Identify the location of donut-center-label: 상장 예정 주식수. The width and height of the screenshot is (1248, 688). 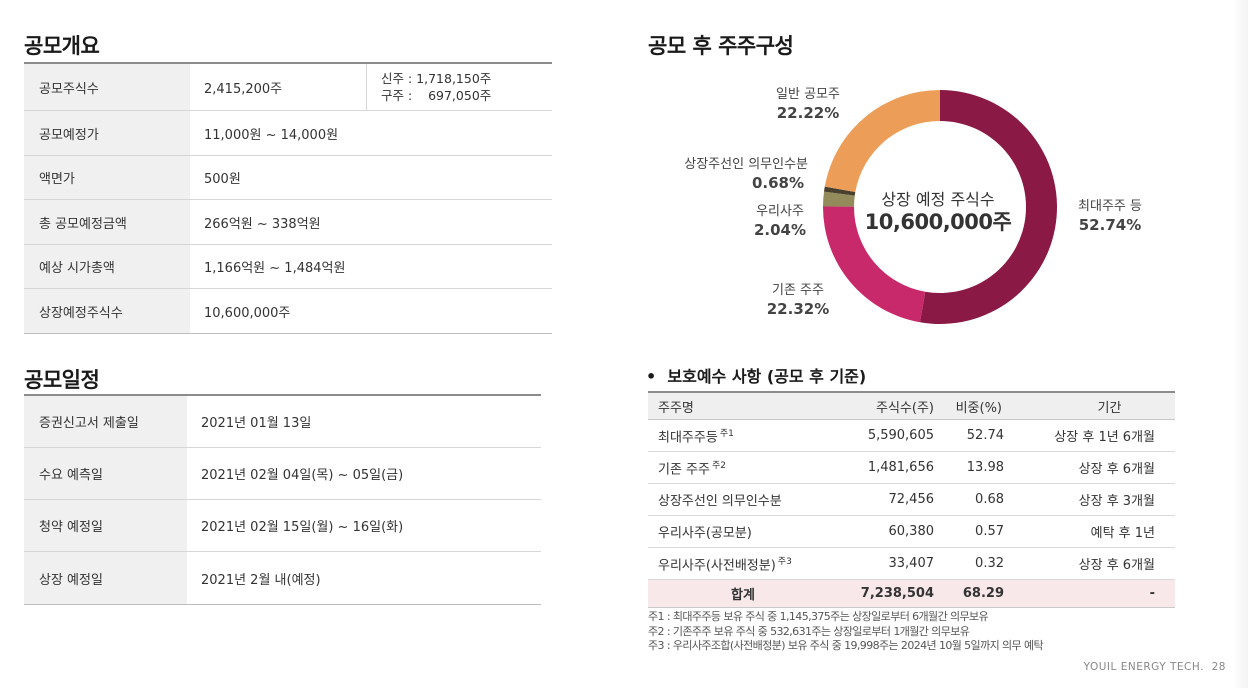
(938, 199).